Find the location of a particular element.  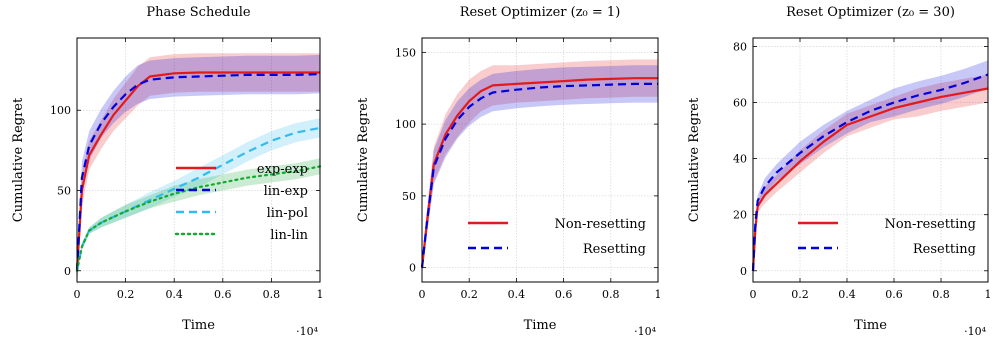

legend-label-4: lin-lin is located at coordinates (289, 235).